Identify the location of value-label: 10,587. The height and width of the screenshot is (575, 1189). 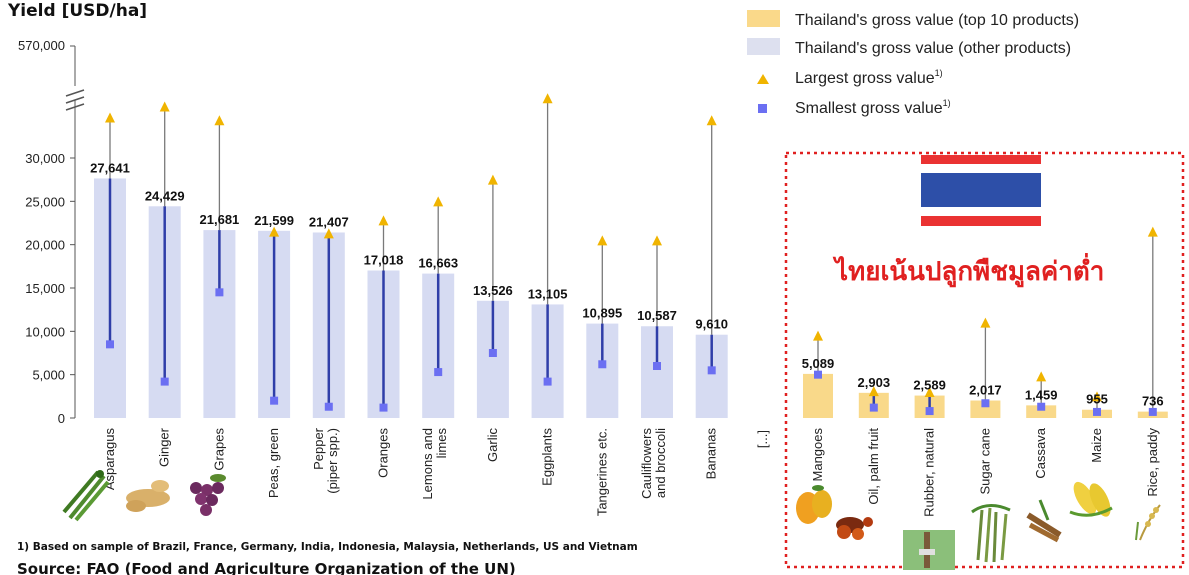
(657, 315).